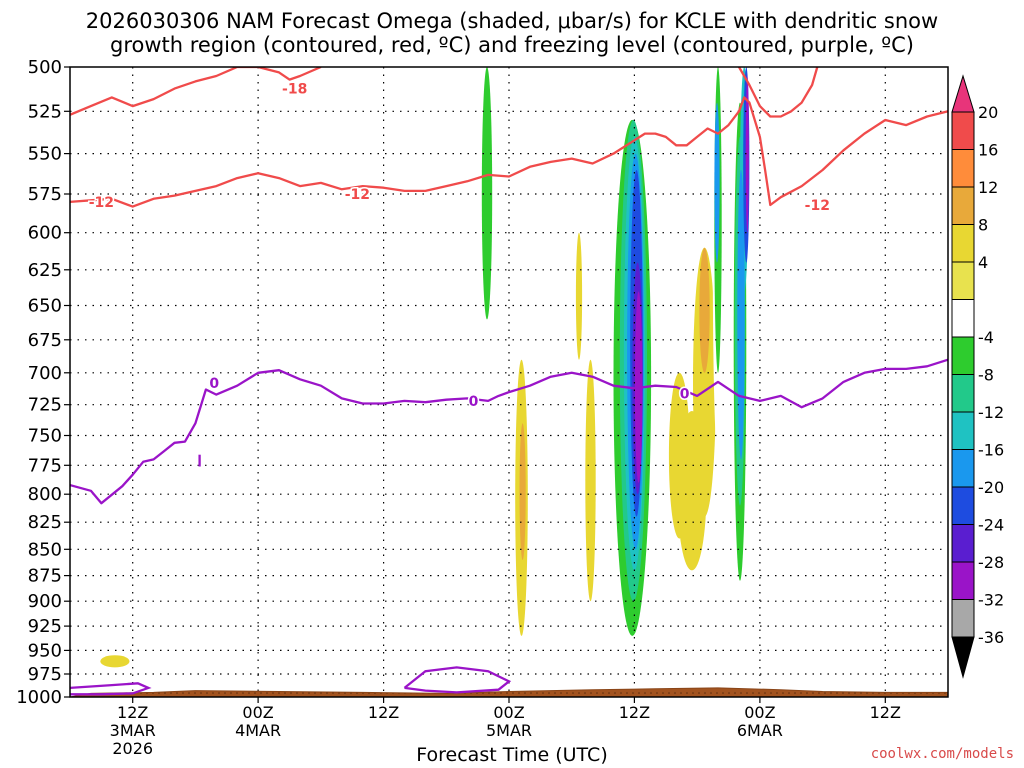 Image resolution: width=1024 pixels, height=768 pixels. What do you see at coordinates (45, 626) in the screenshot?
I see `y-tick-label: 925` at bounding box center [45, 626].